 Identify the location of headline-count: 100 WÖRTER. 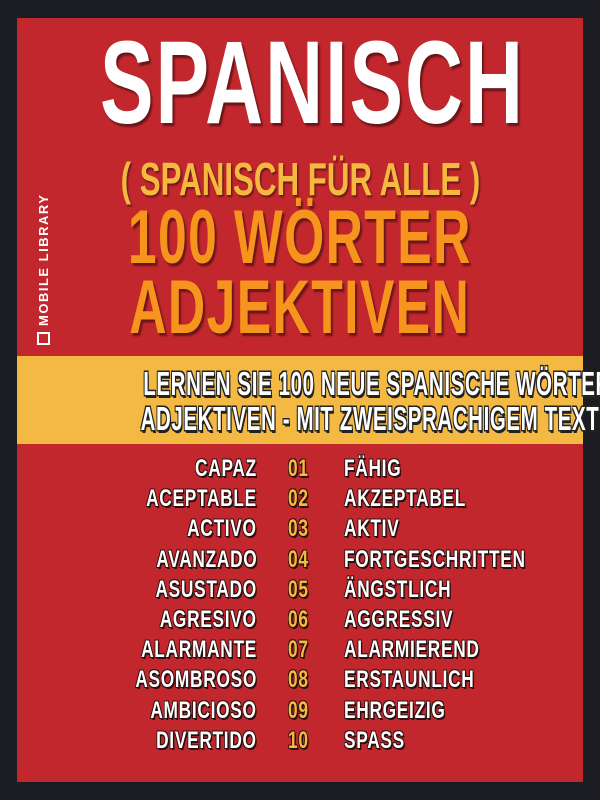
(300, 238).